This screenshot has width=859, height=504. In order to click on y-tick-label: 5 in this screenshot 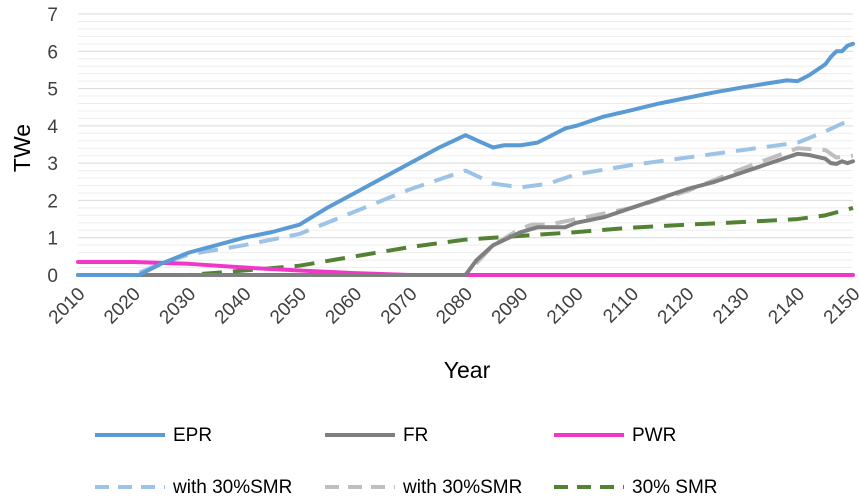, I will do `click(52, 90)`.